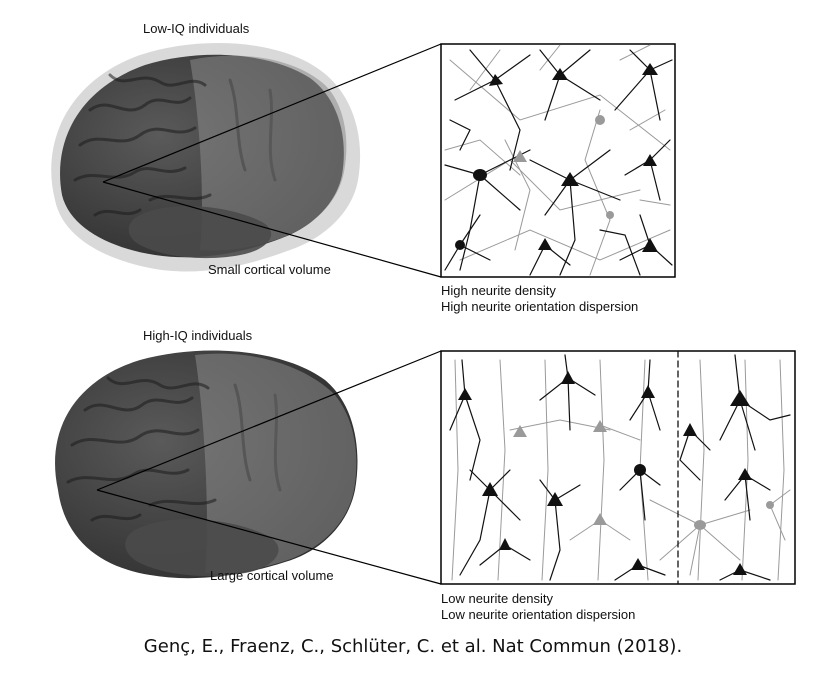 The image size is (826, 687). I want to click on bottom-zoom-line-upper, so click(269, 420).